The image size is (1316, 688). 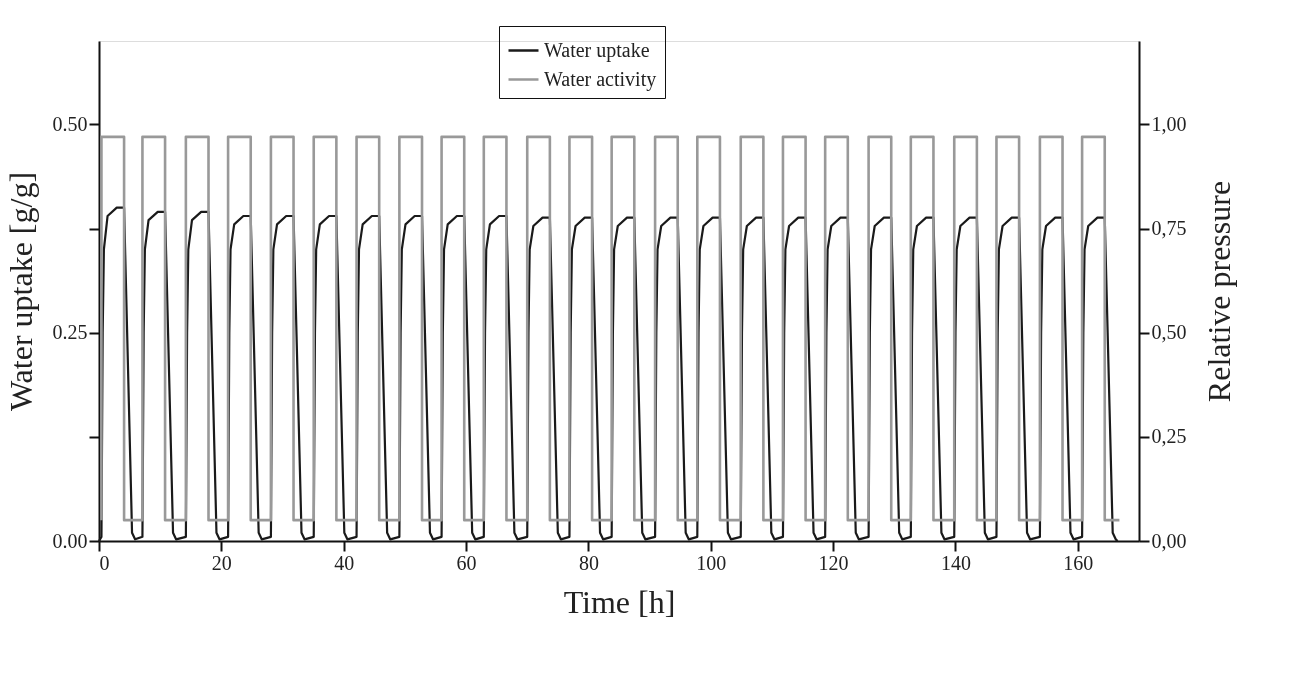 I want to click on y-tick-label: 0.00, so click(x=70, y=540).